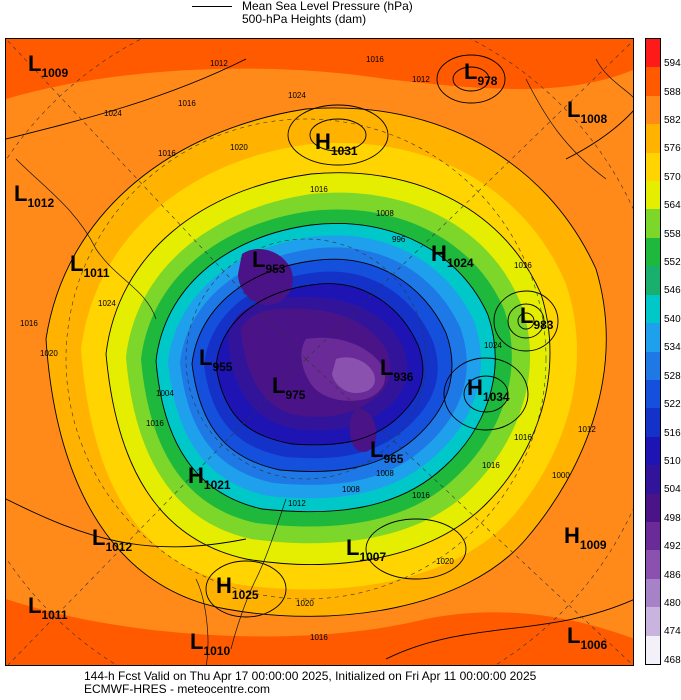 This screenshot has width=681, height=700. Describe the element at coordinates (672, 547) in the screenshot. I see `colorbar-label: 492` at that location.